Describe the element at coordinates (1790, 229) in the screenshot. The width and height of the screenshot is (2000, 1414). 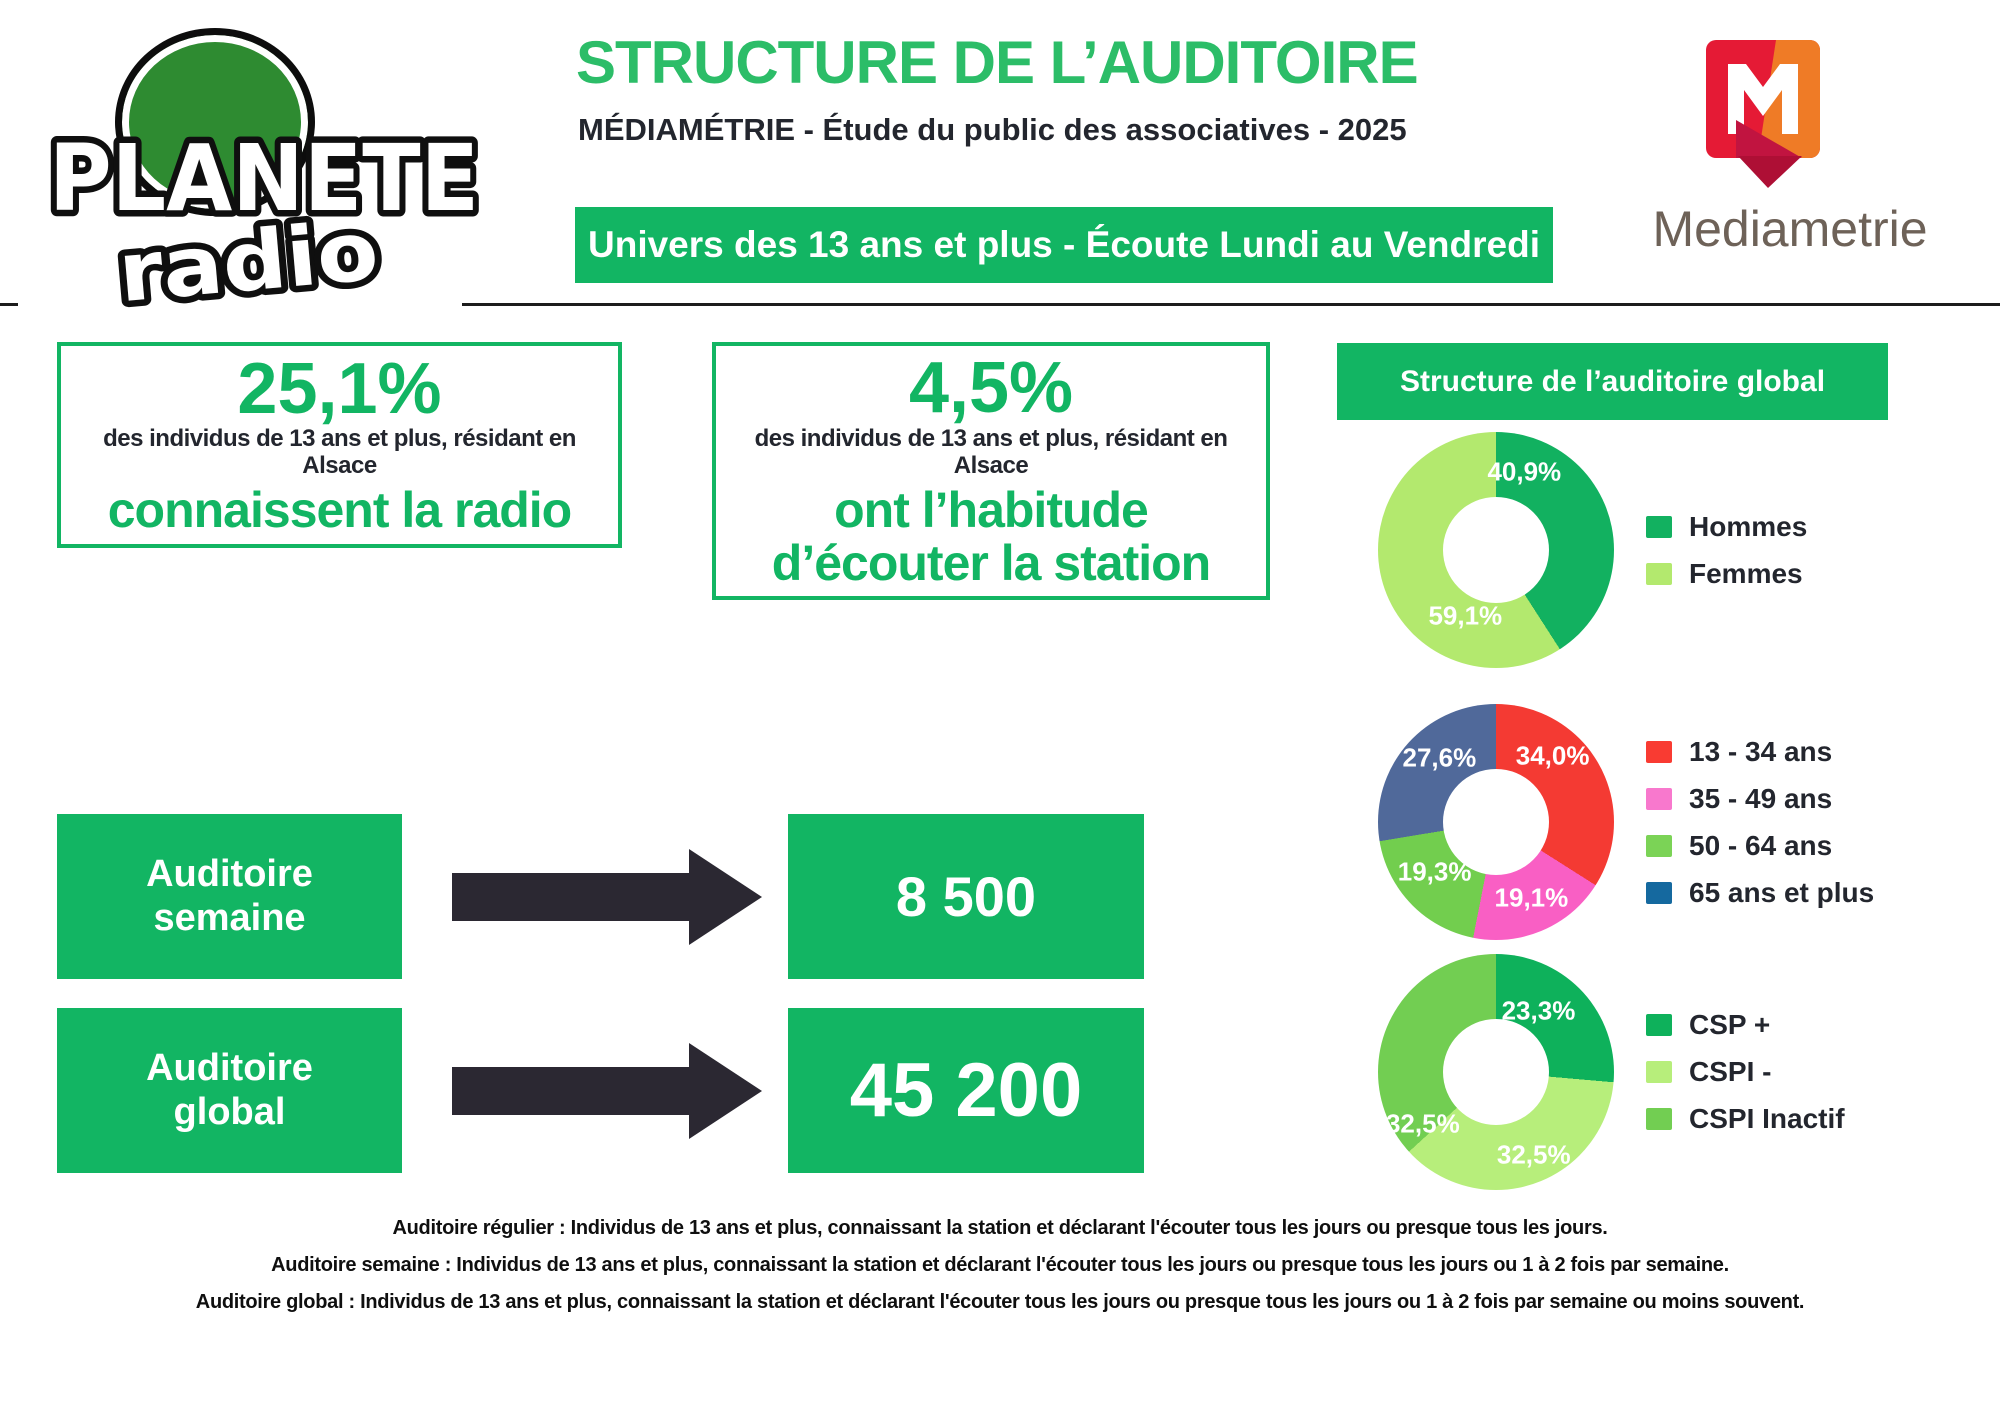
I see `mediametrie-brand-name: Mediametrie` at that location.